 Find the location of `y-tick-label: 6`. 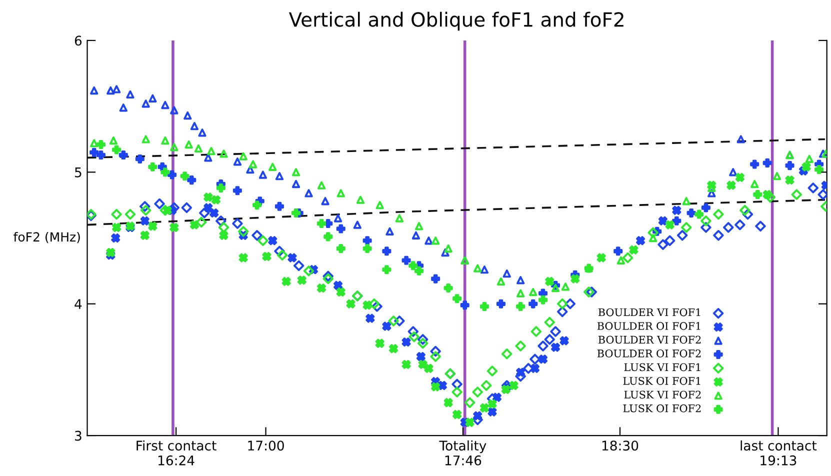

y-tick-label: 6 is located at coordinates (78, 41).